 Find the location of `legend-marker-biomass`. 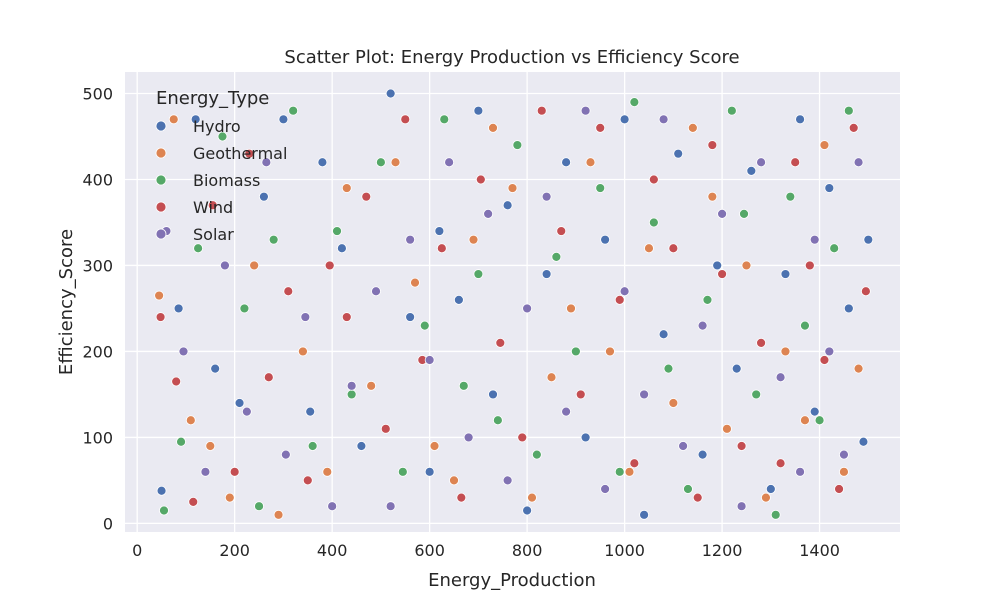

legend-marker-biomass is located at coordinates (161, 180).